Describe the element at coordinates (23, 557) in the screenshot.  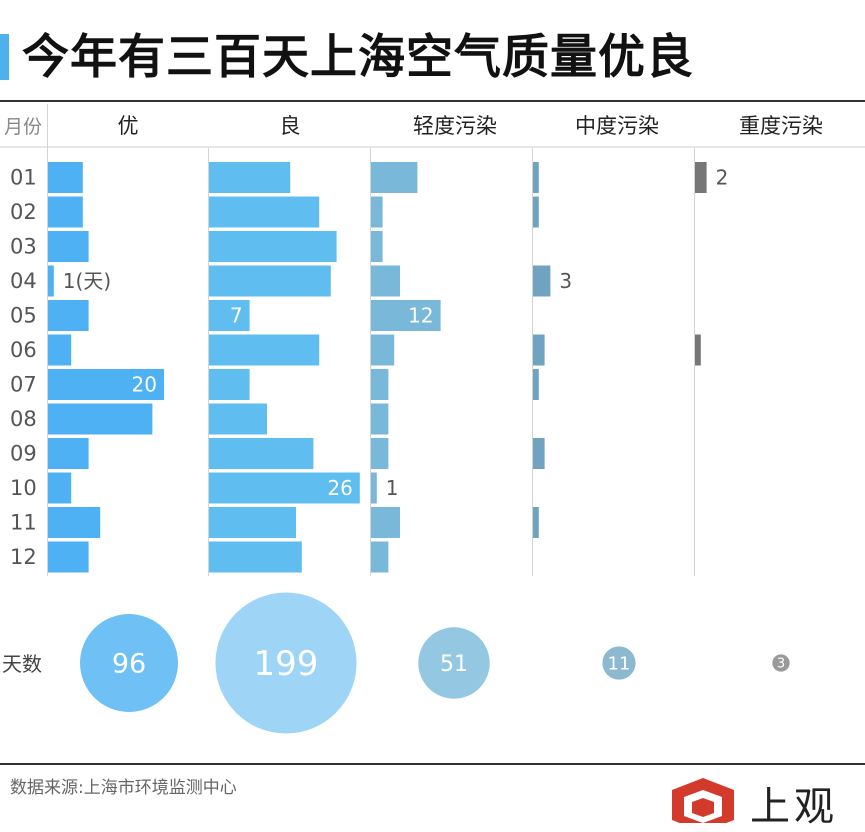
I see `month-label: 12` at that location.